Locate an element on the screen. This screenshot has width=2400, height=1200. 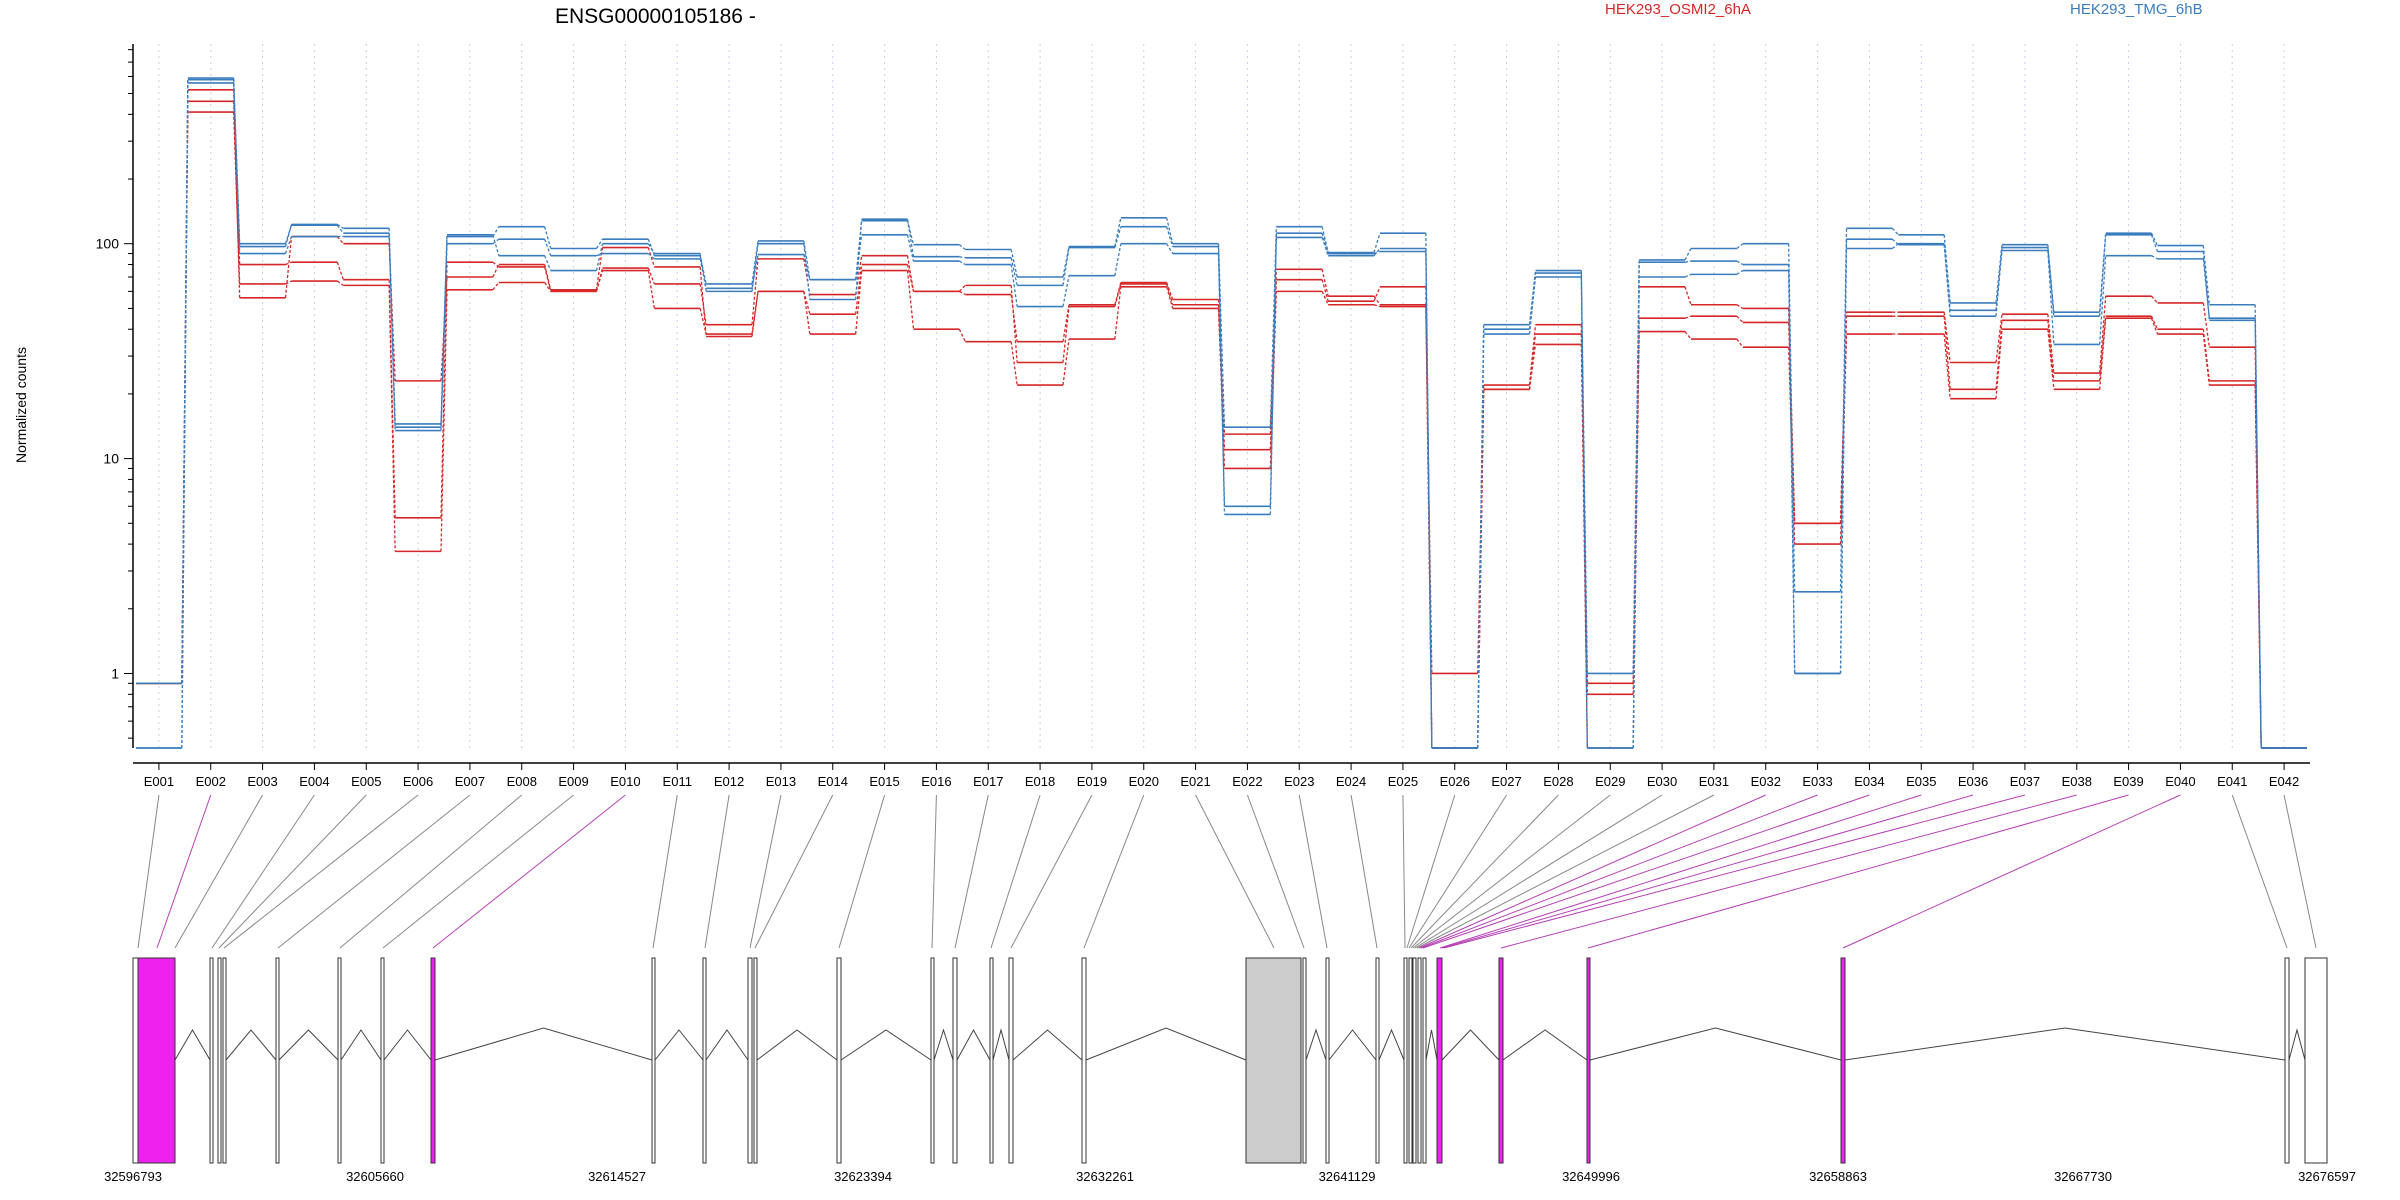
coordinate-tick-label: 32667730 is located at coordinates (2083, 1176).